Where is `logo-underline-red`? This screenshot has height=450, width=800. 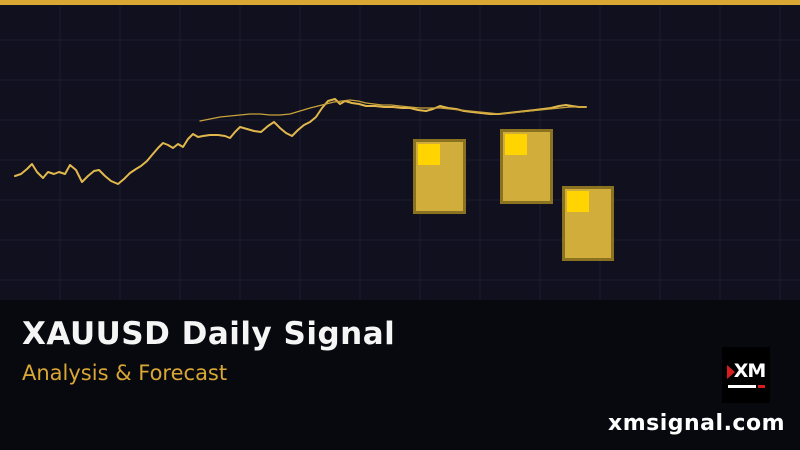 logo-underline-red is located at coordinates (761, 386).